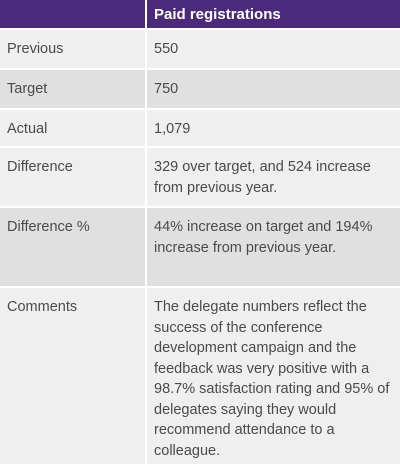 The width and height of the screenshot is (400, 464). Describe the element at coordinates (273, 14) in the screenshot. I see `header-cell-paid-registrations: Paid registrations` at that location.